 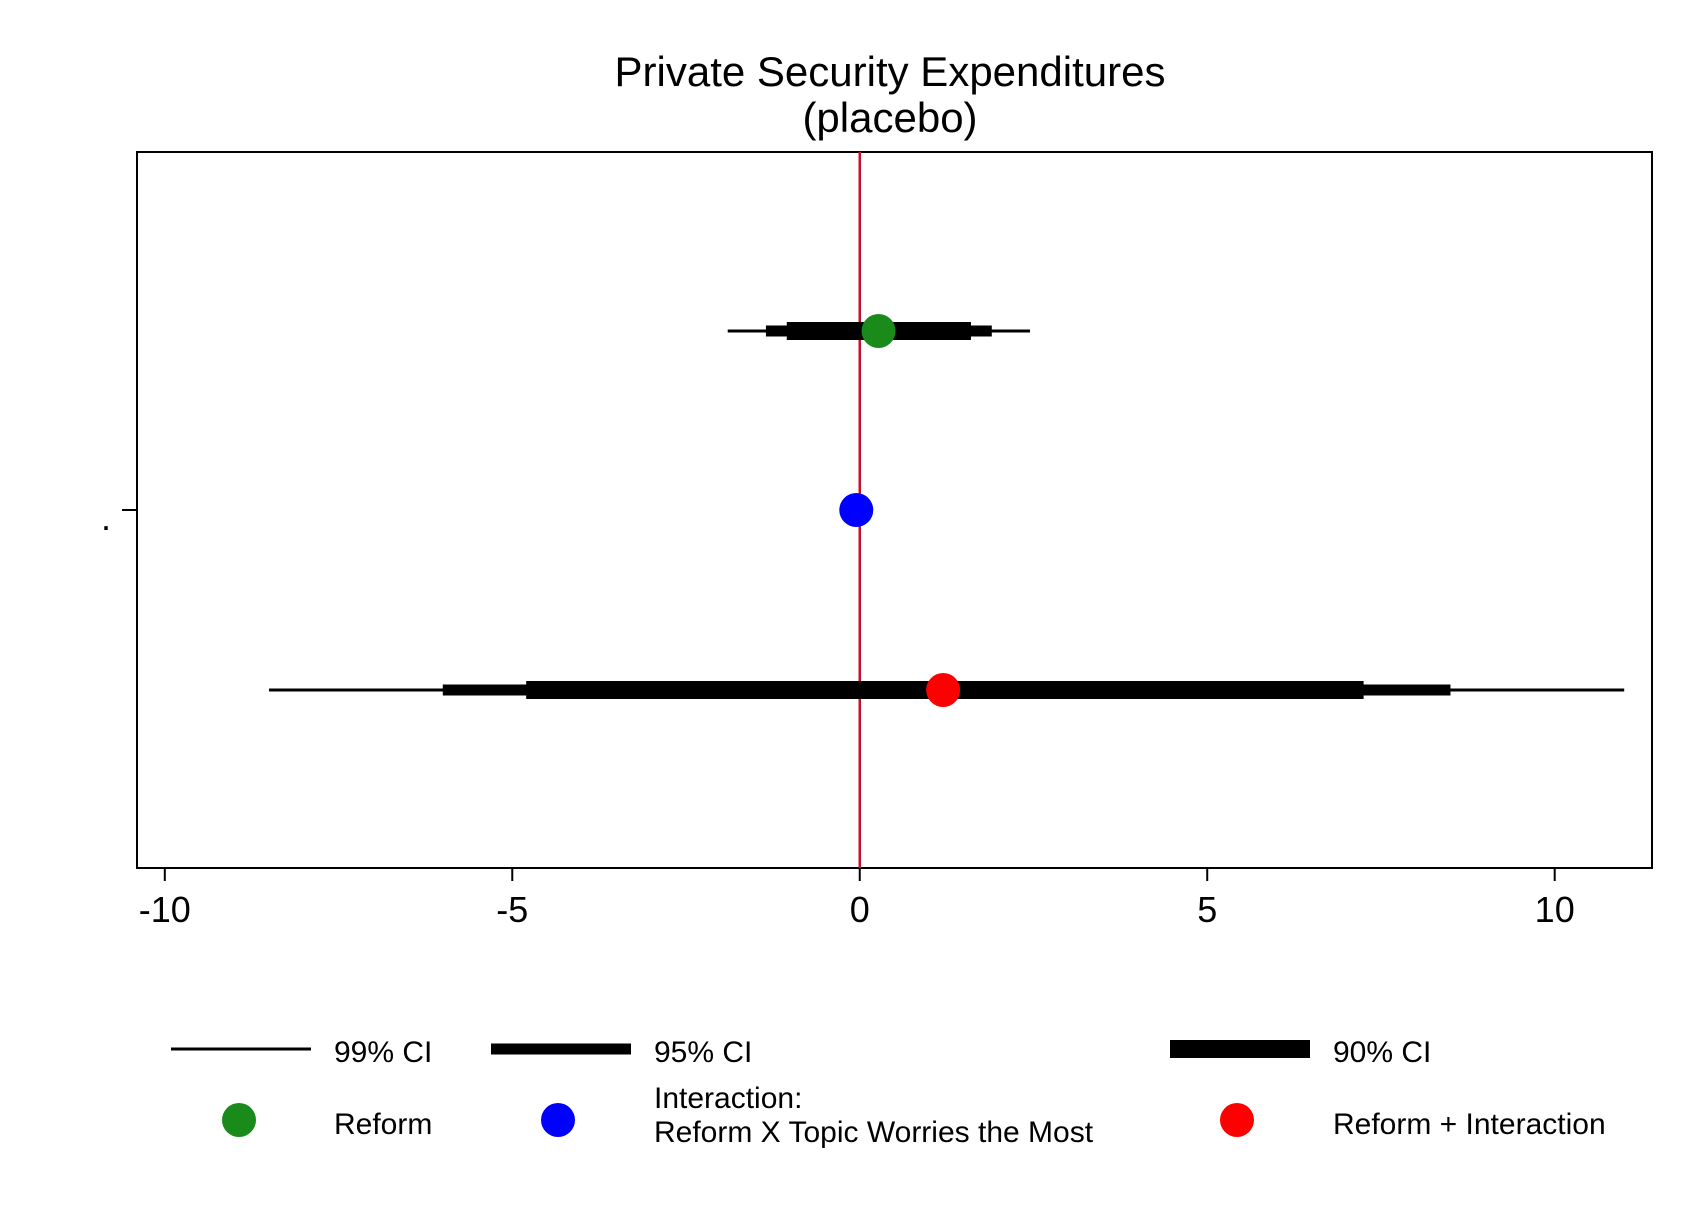 I want to click on chart-title: Private Security Expenditures, so click(x=890, y=71).